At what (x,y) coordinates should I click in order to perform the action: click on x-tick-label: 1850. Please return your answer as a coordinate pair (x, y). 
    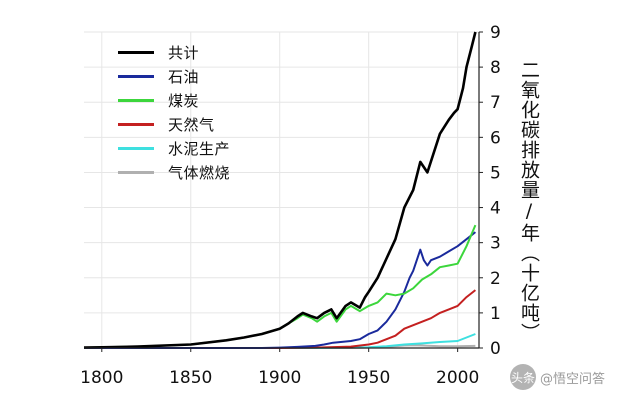
    Looking at the image, I should click on (190, 378).